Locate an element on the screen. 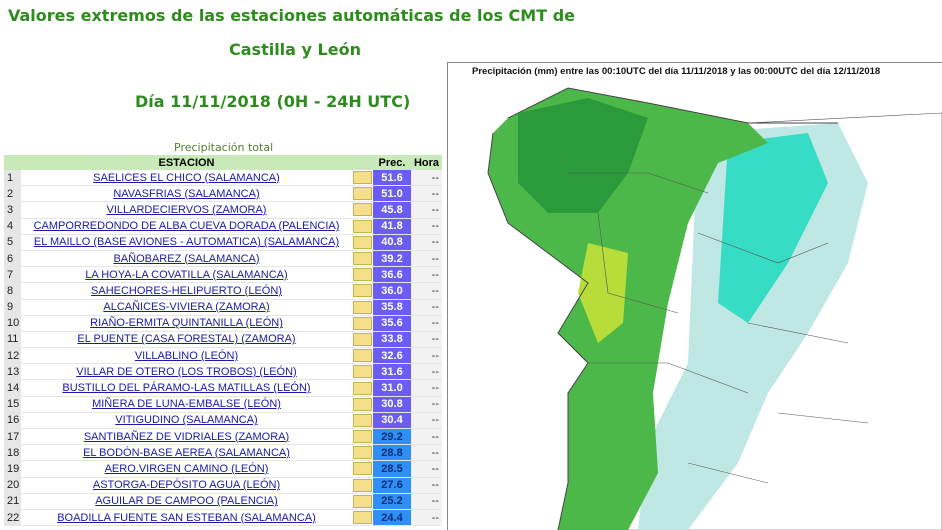  station-link: ALCAÑICES-VIVIERA (ZAMORA) is located at coordinates (186, 307).